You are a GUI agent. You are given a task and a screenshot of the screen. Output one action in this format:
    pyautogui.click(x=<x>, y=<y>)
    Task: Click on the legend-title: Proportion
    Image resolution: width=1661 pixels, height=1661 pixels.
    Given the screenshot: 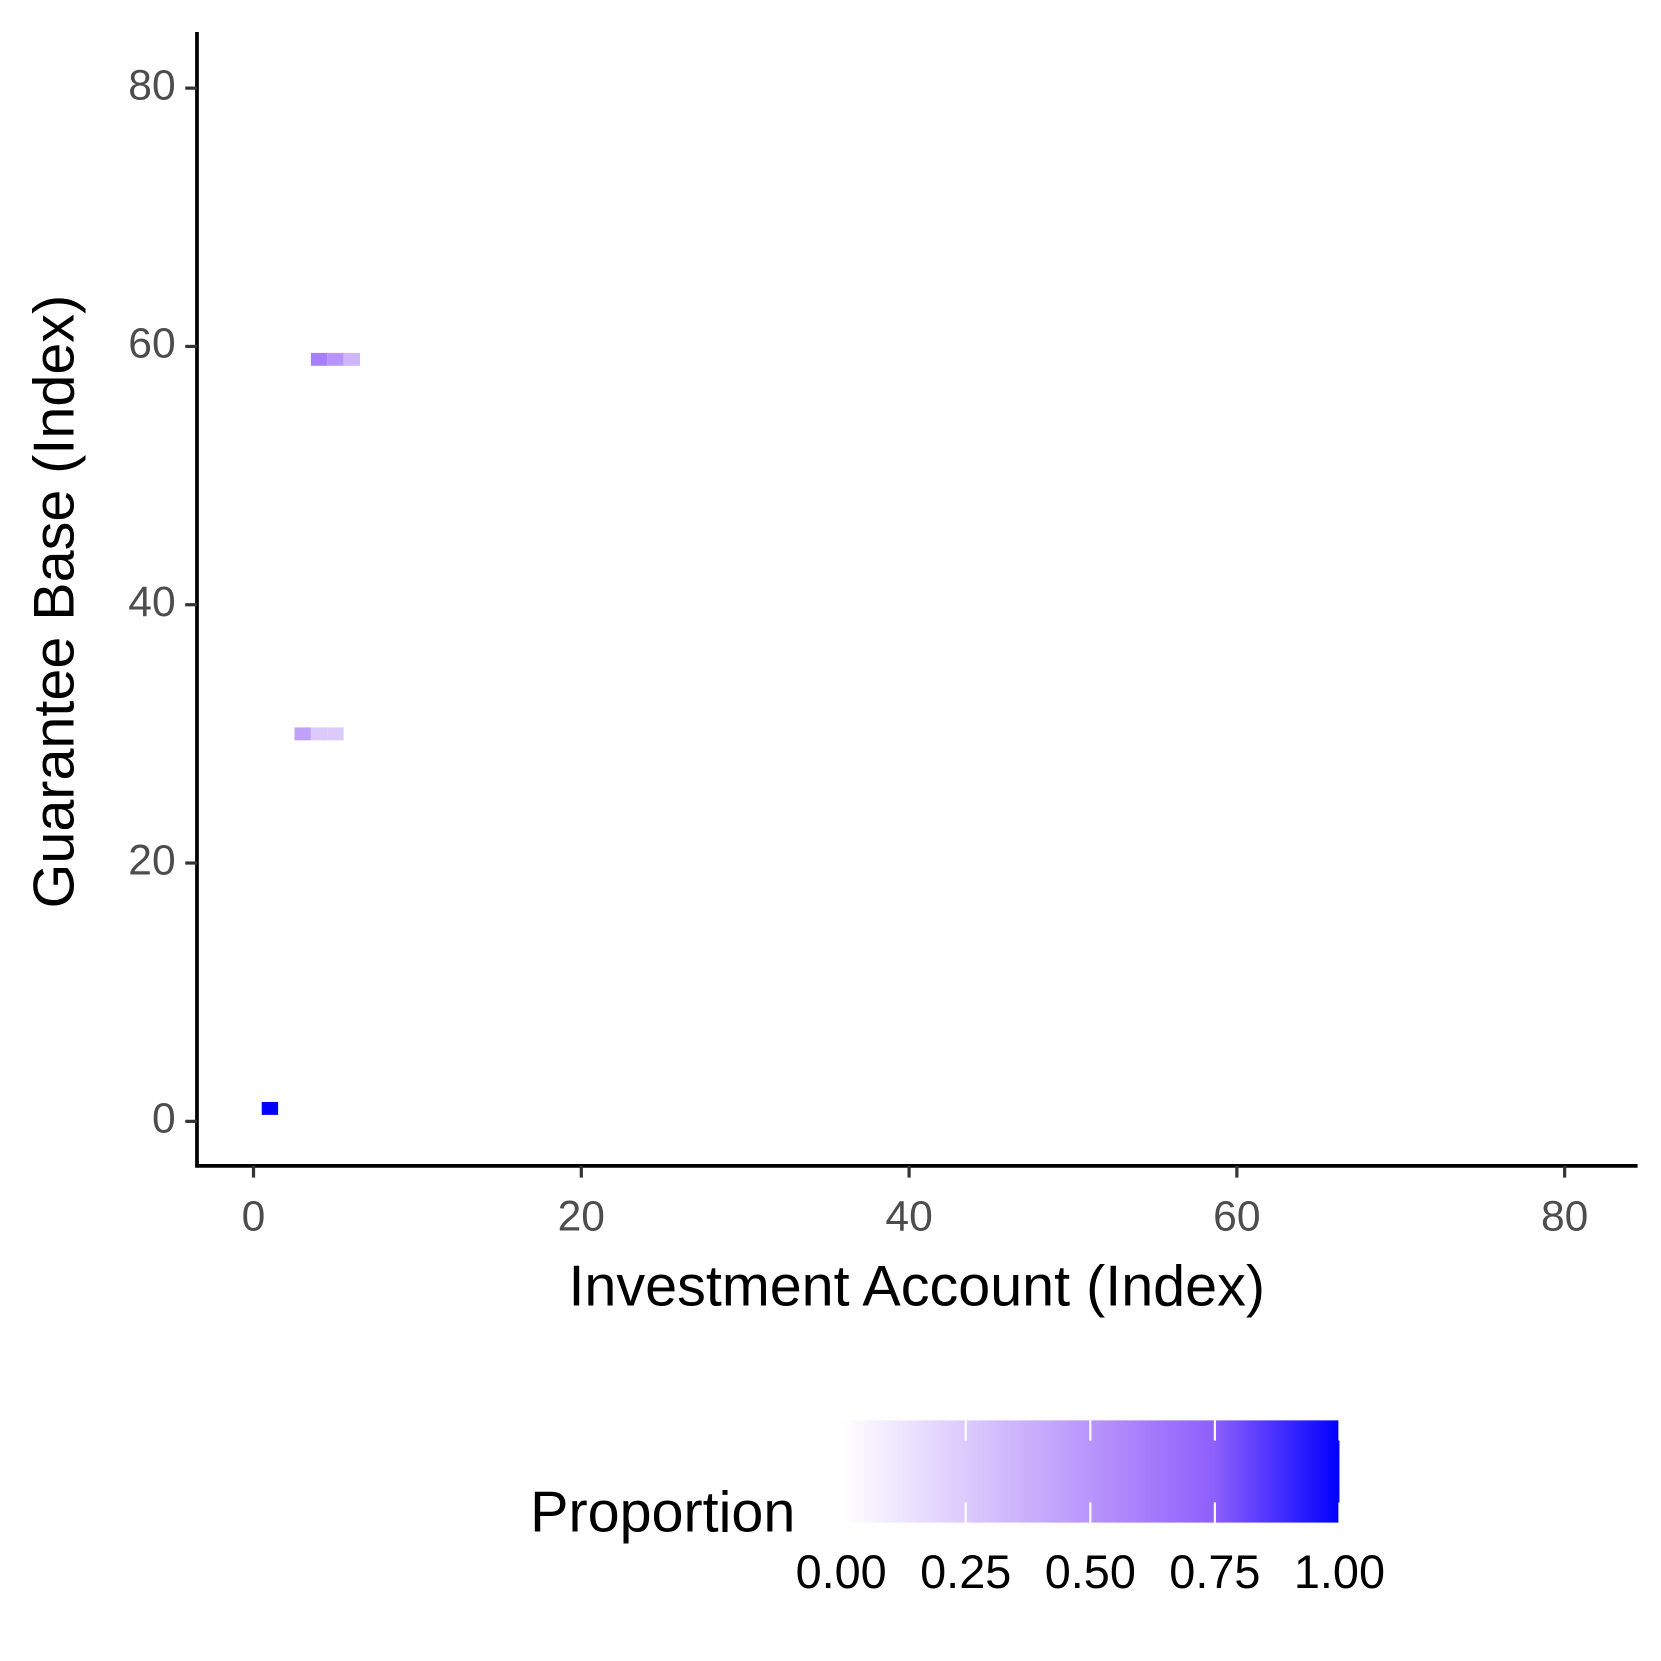 What is the action you would take?
    pyautogui.click(x=662, y=1512)
    